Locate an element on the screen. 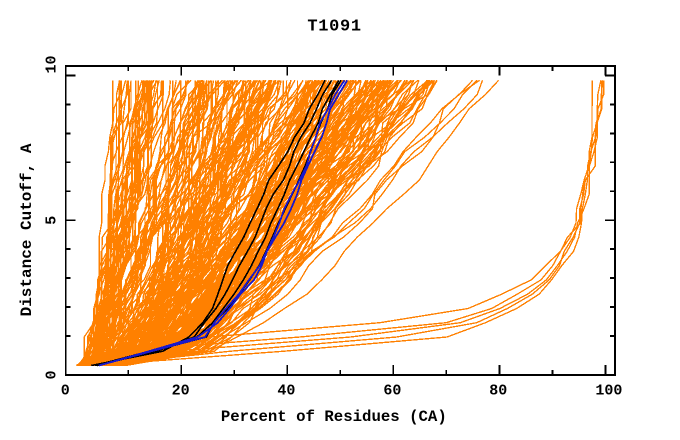 The height and width of the screenshot is (440, 680). svg-text: 10 is located at coordinates (51, 64).